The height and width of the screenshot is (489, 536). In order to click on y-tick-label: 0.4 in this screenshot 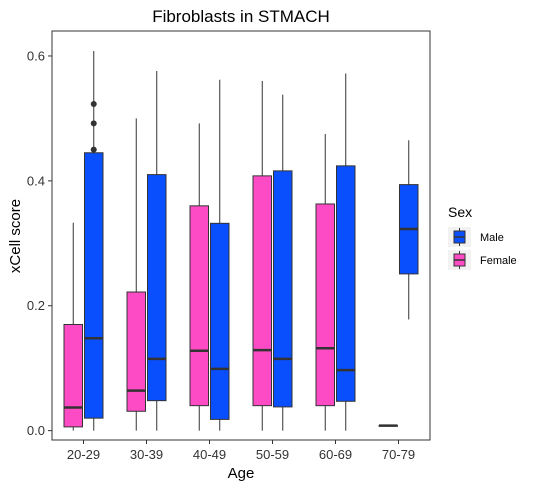, I will do `click(36, 180)`.